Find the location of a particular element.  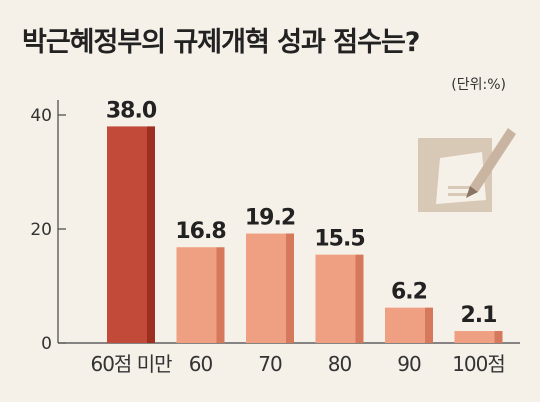

y-tick-label: 20 is located at coordinates (41, 230).